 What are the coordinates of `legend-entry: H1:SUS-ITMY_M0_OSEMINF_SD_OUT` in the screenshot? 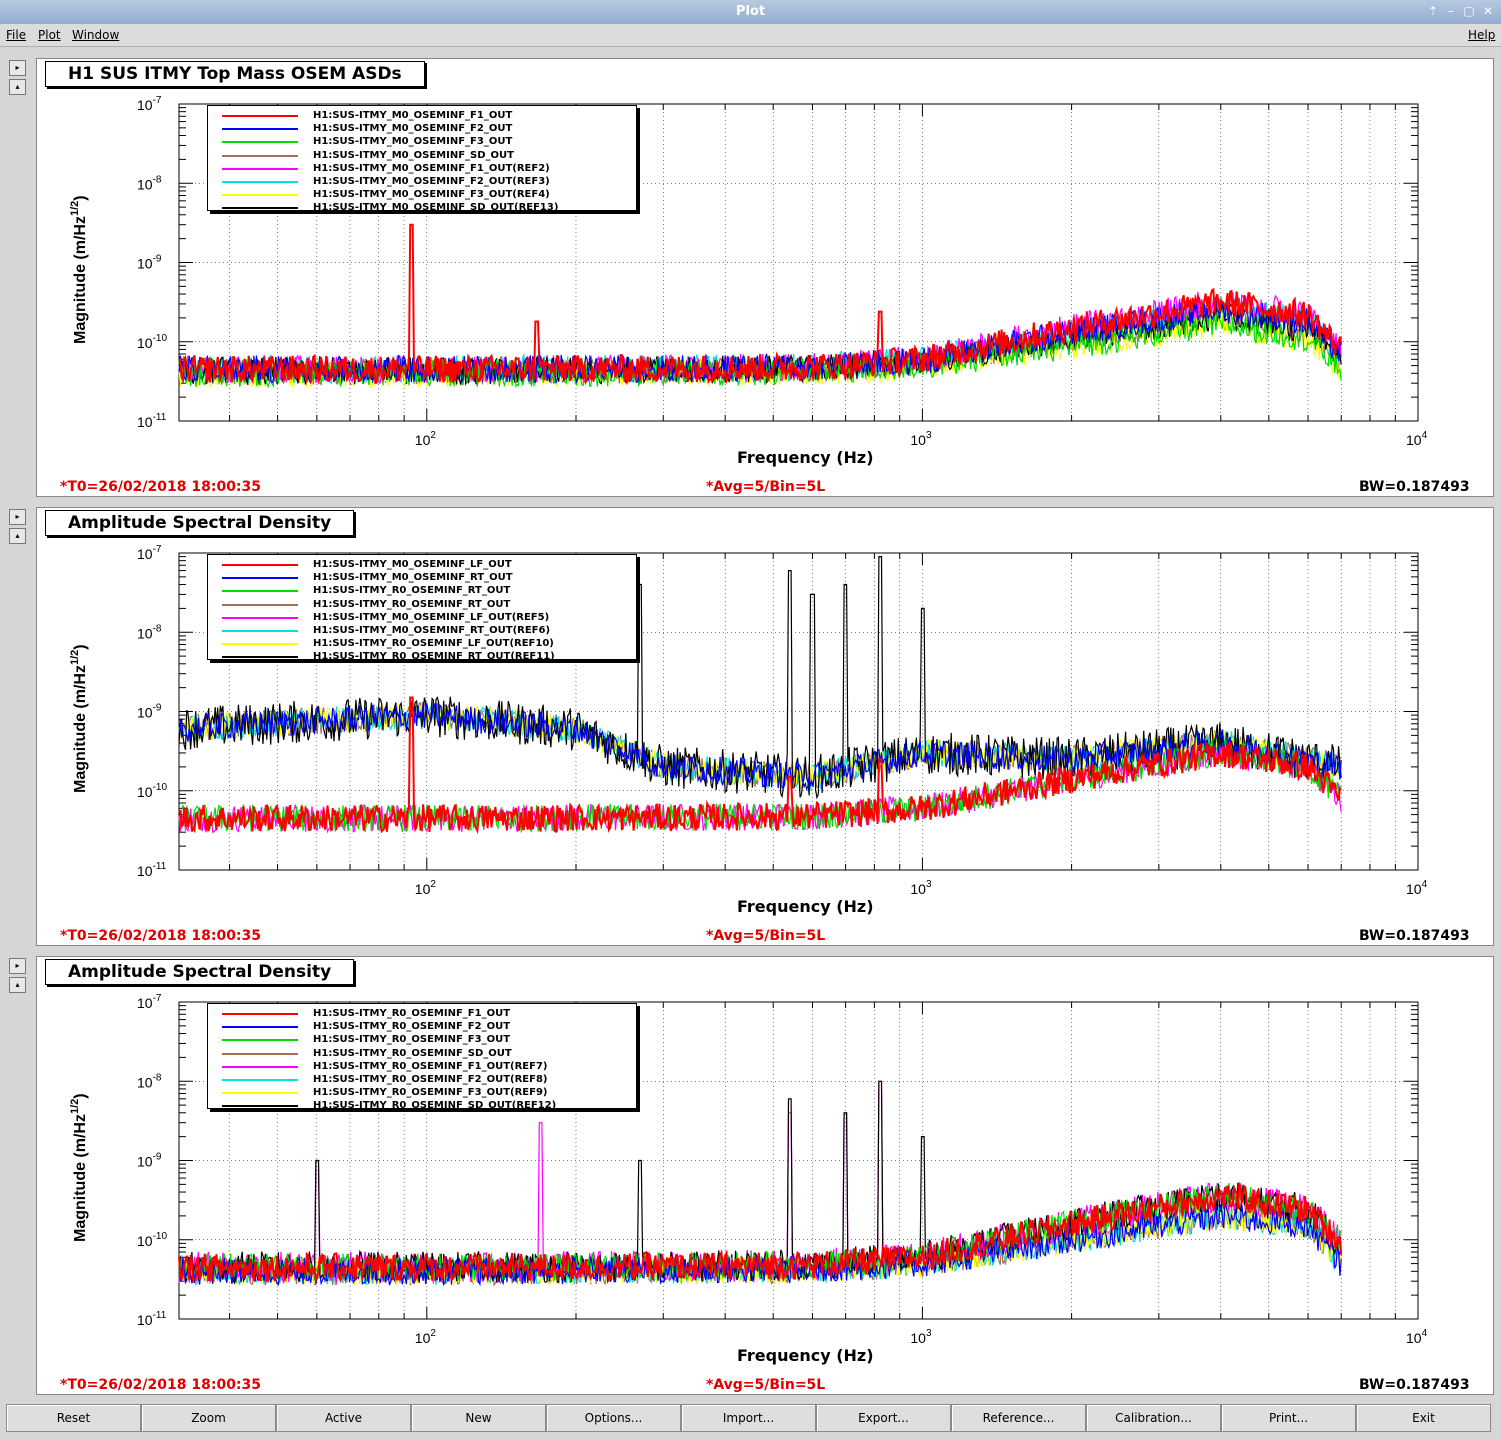 It's located at (422, 155).